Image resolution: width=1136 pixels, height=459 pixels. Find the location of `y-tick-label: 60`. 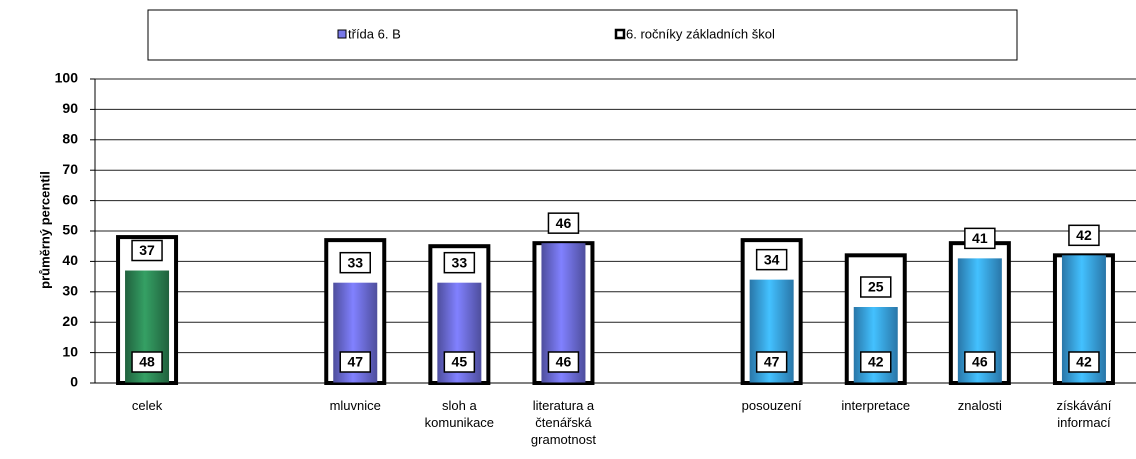

y-tick-label: 60 is located at coordinates (70, 199).